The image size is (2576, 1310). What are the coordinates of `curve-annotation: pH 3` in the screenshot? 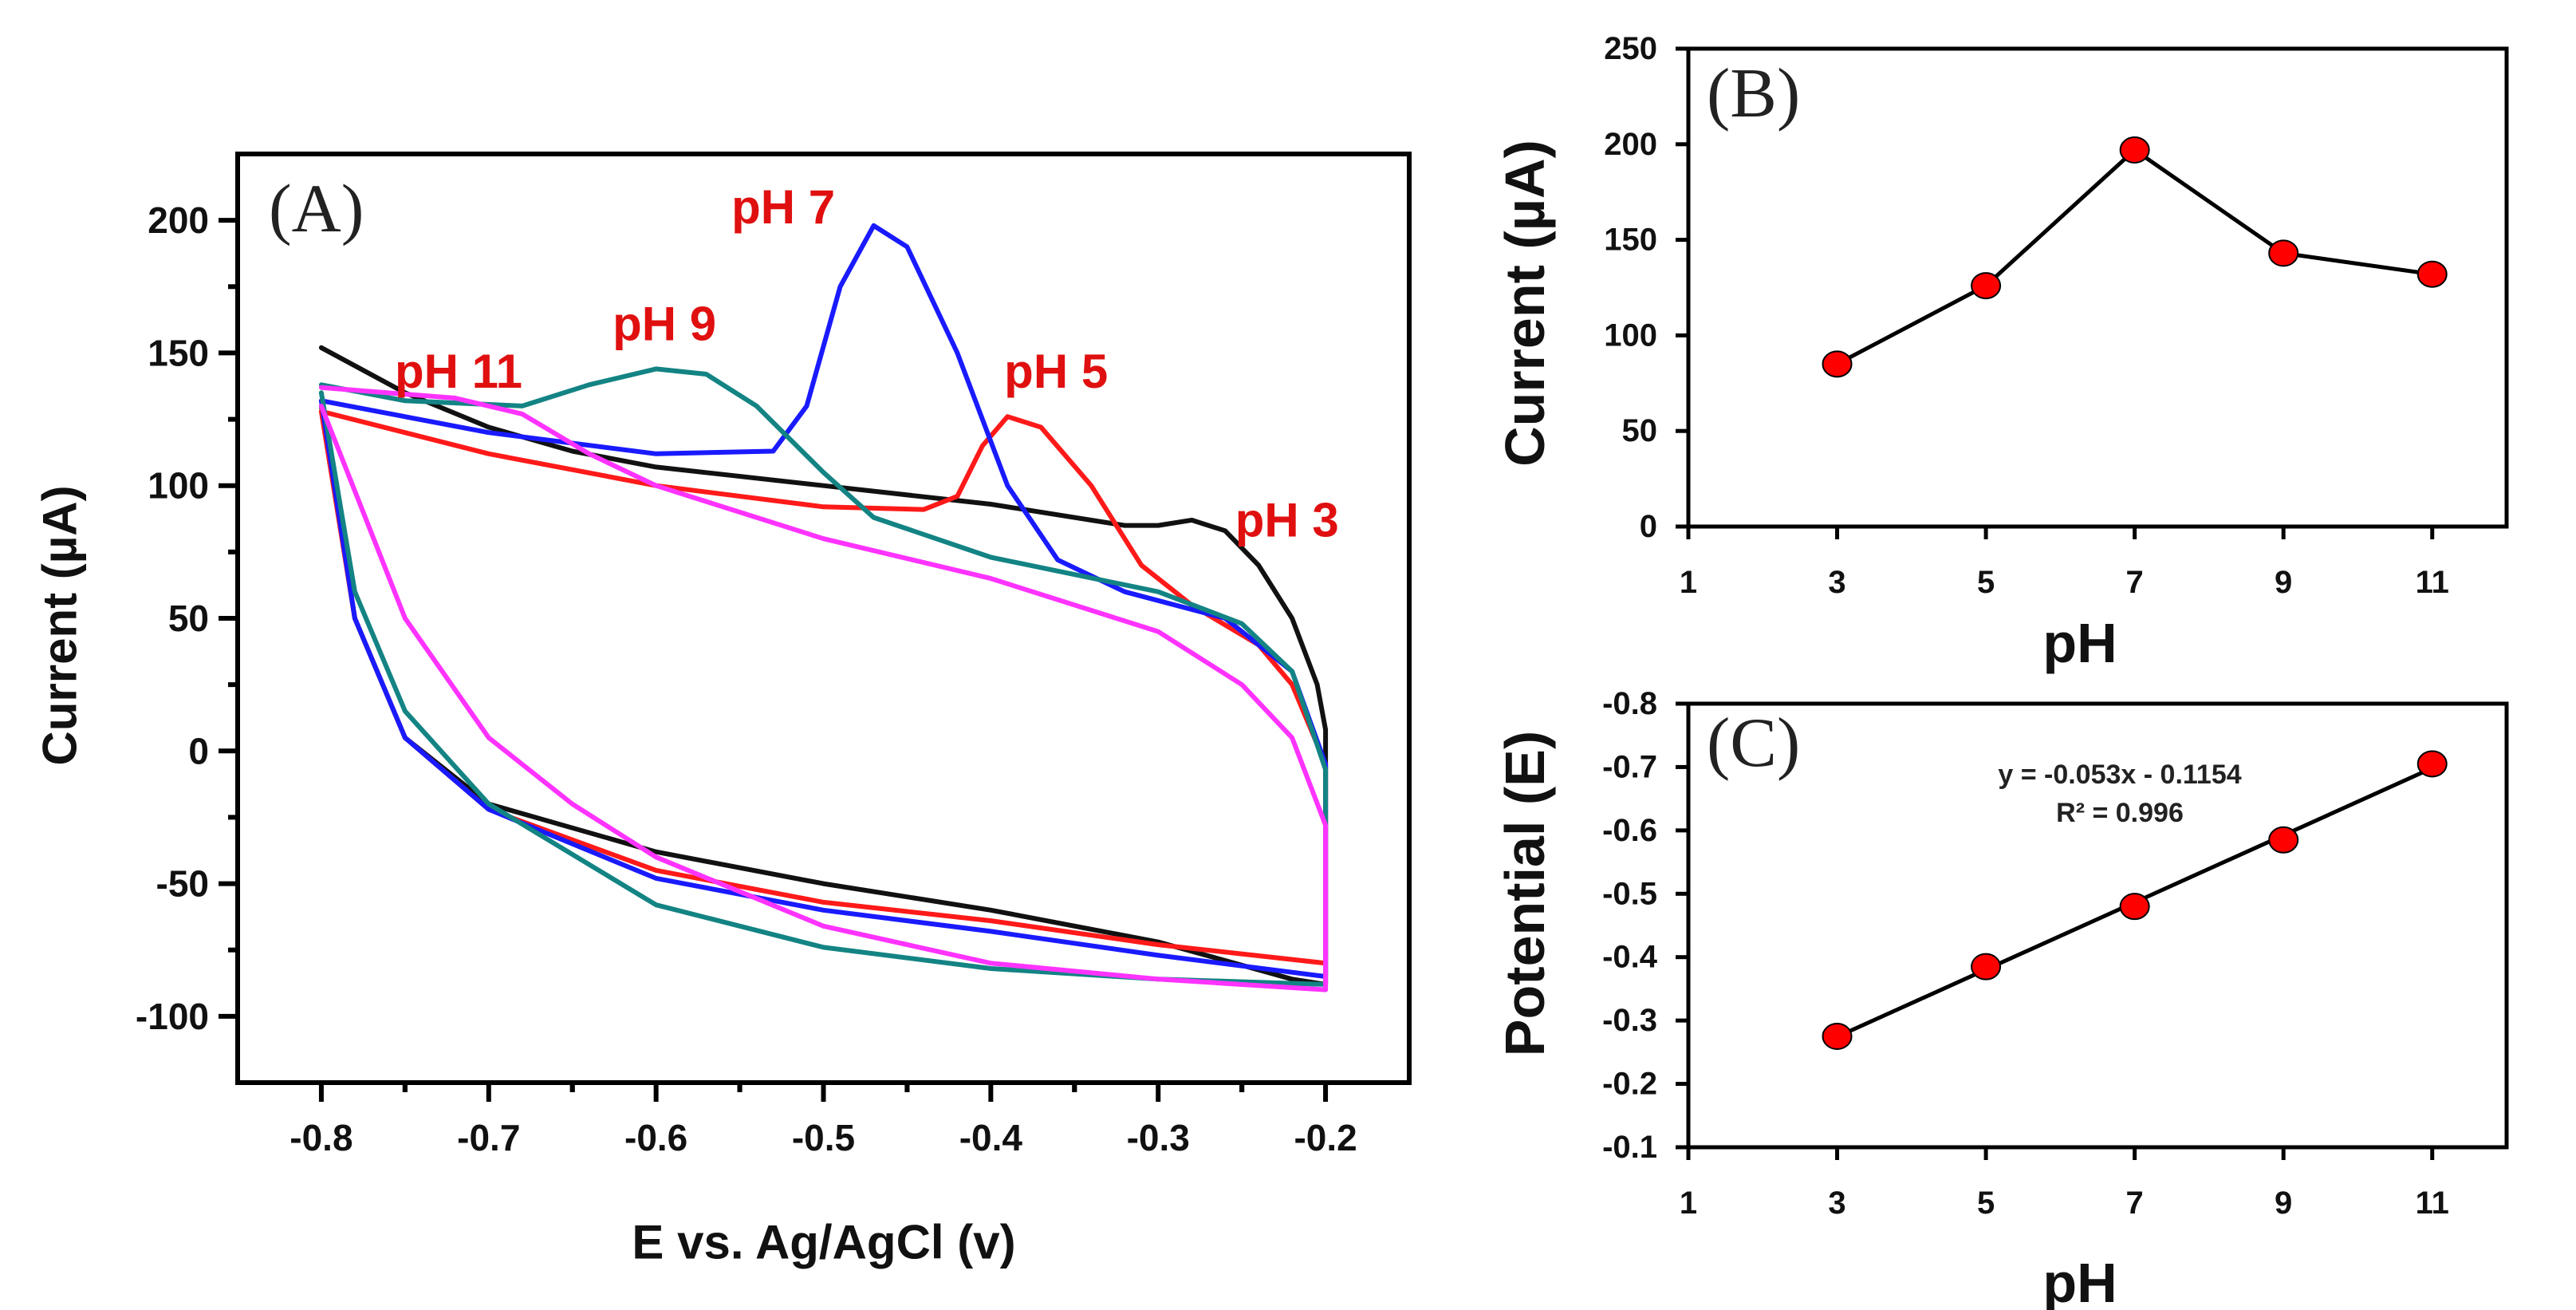 It's located at (1287, 519).